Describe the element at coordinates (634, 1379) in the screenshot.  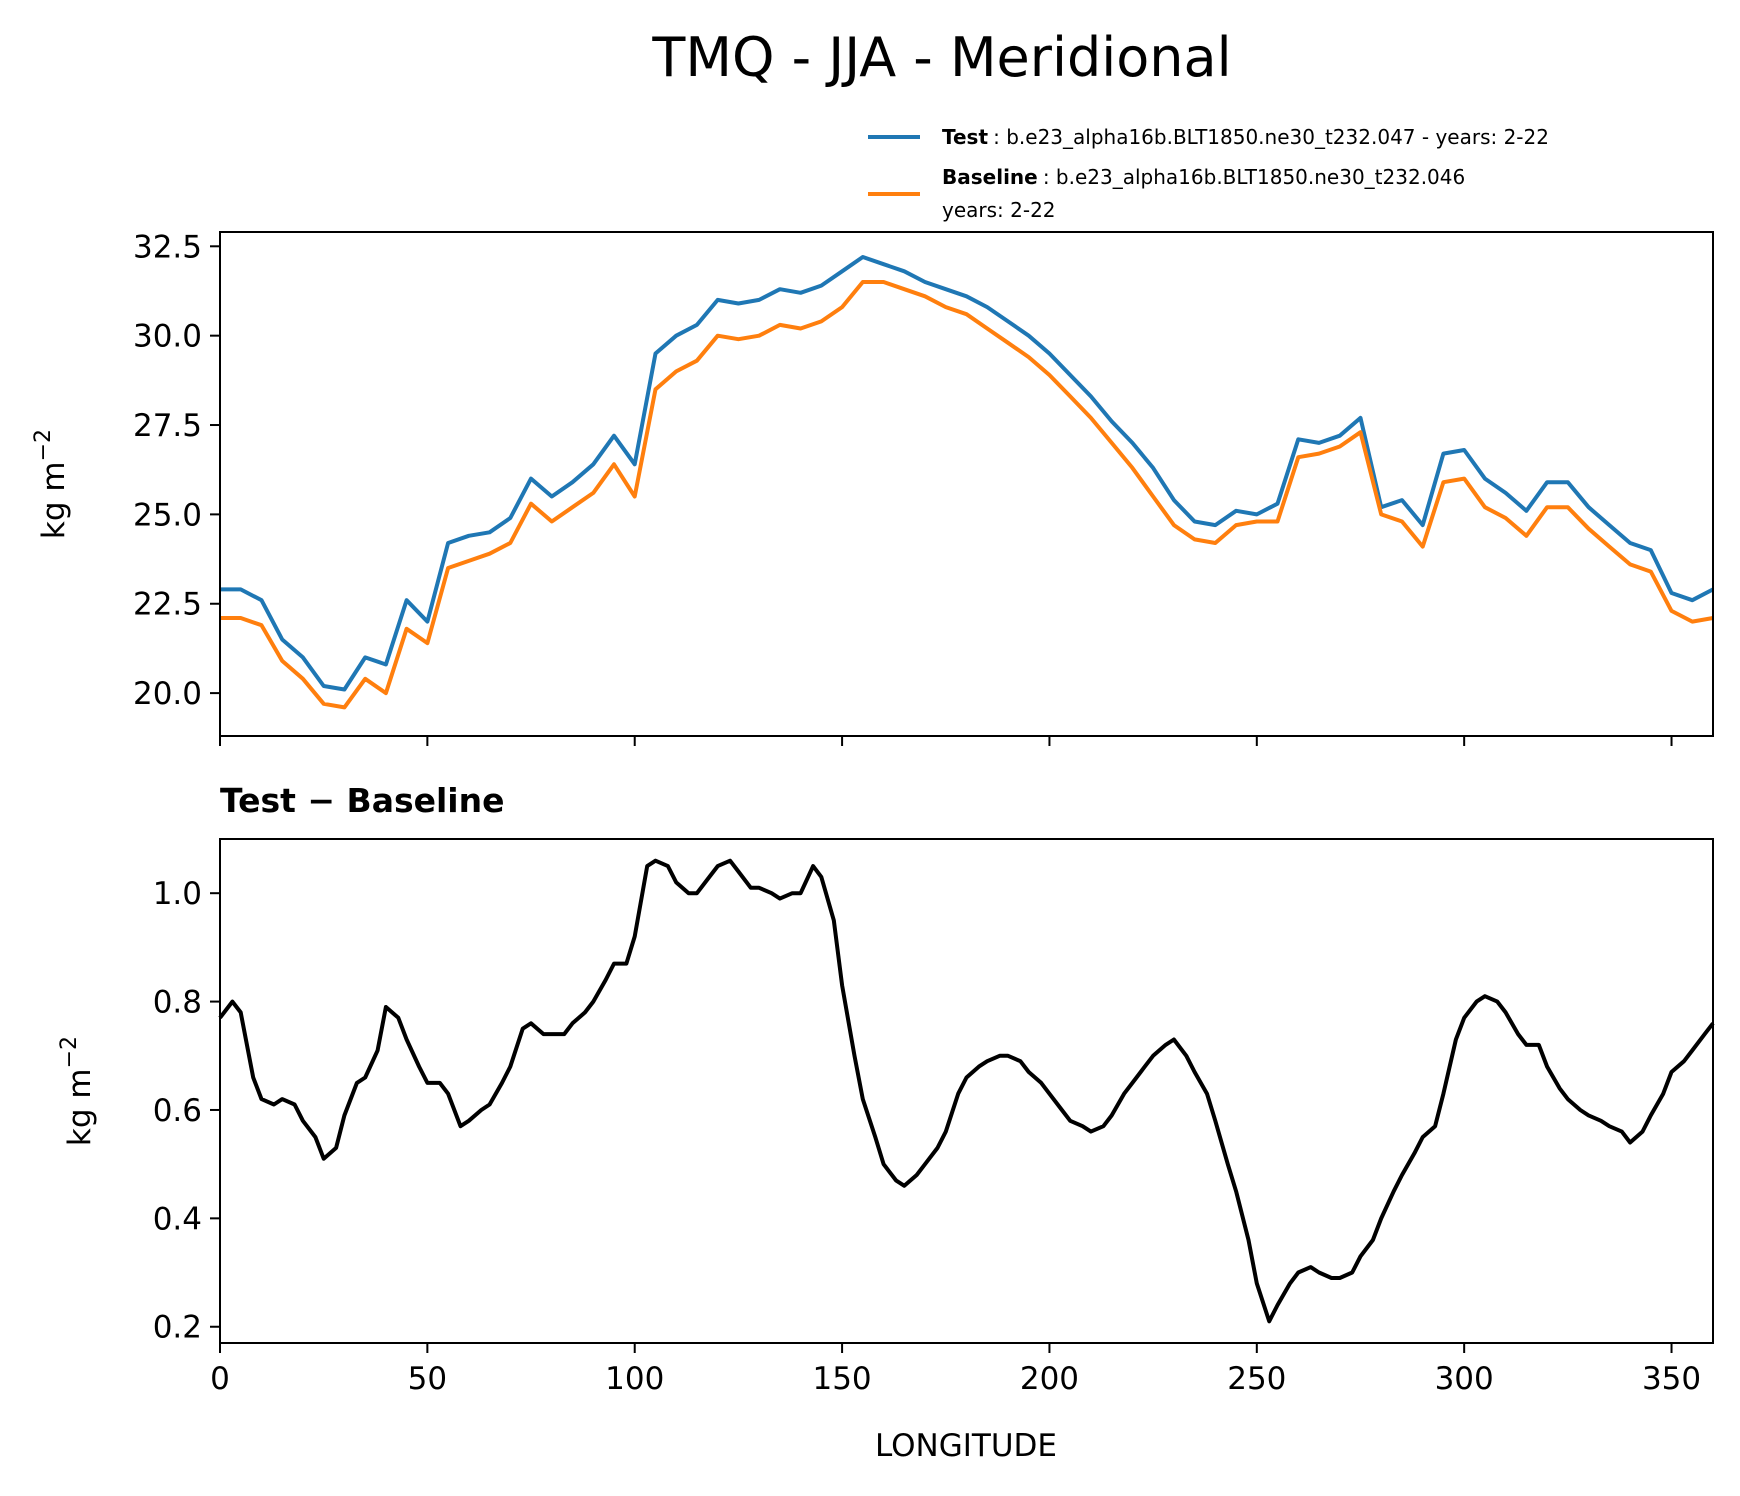
I see `bot-x-tick-label: 100` at that location.